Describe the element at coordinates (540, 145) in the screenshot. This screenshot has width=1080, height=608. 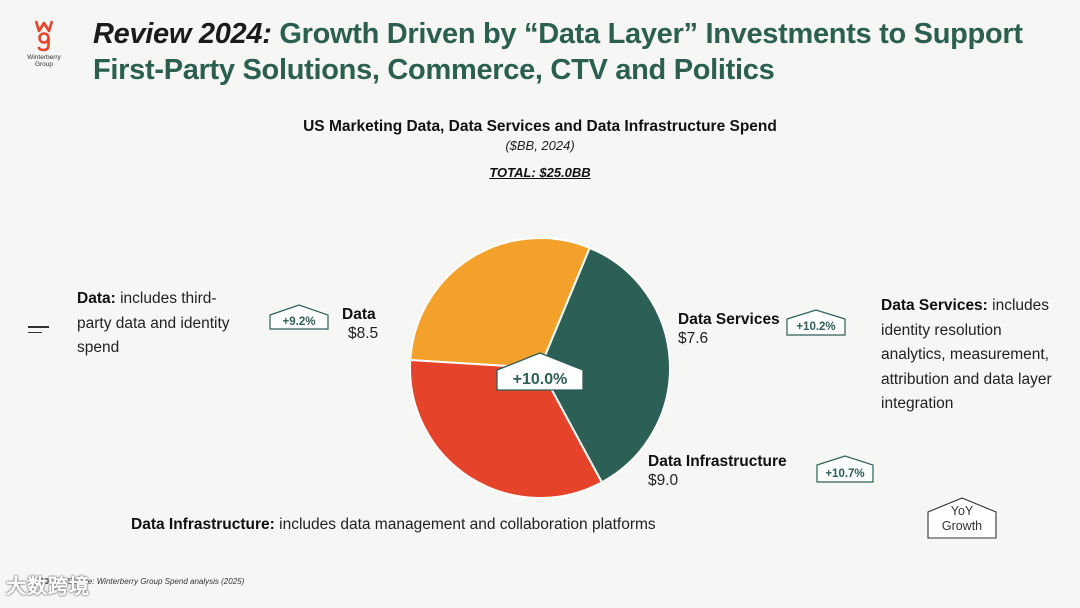
I see `chart-subtitle: ($BB, 2024)` at that location.